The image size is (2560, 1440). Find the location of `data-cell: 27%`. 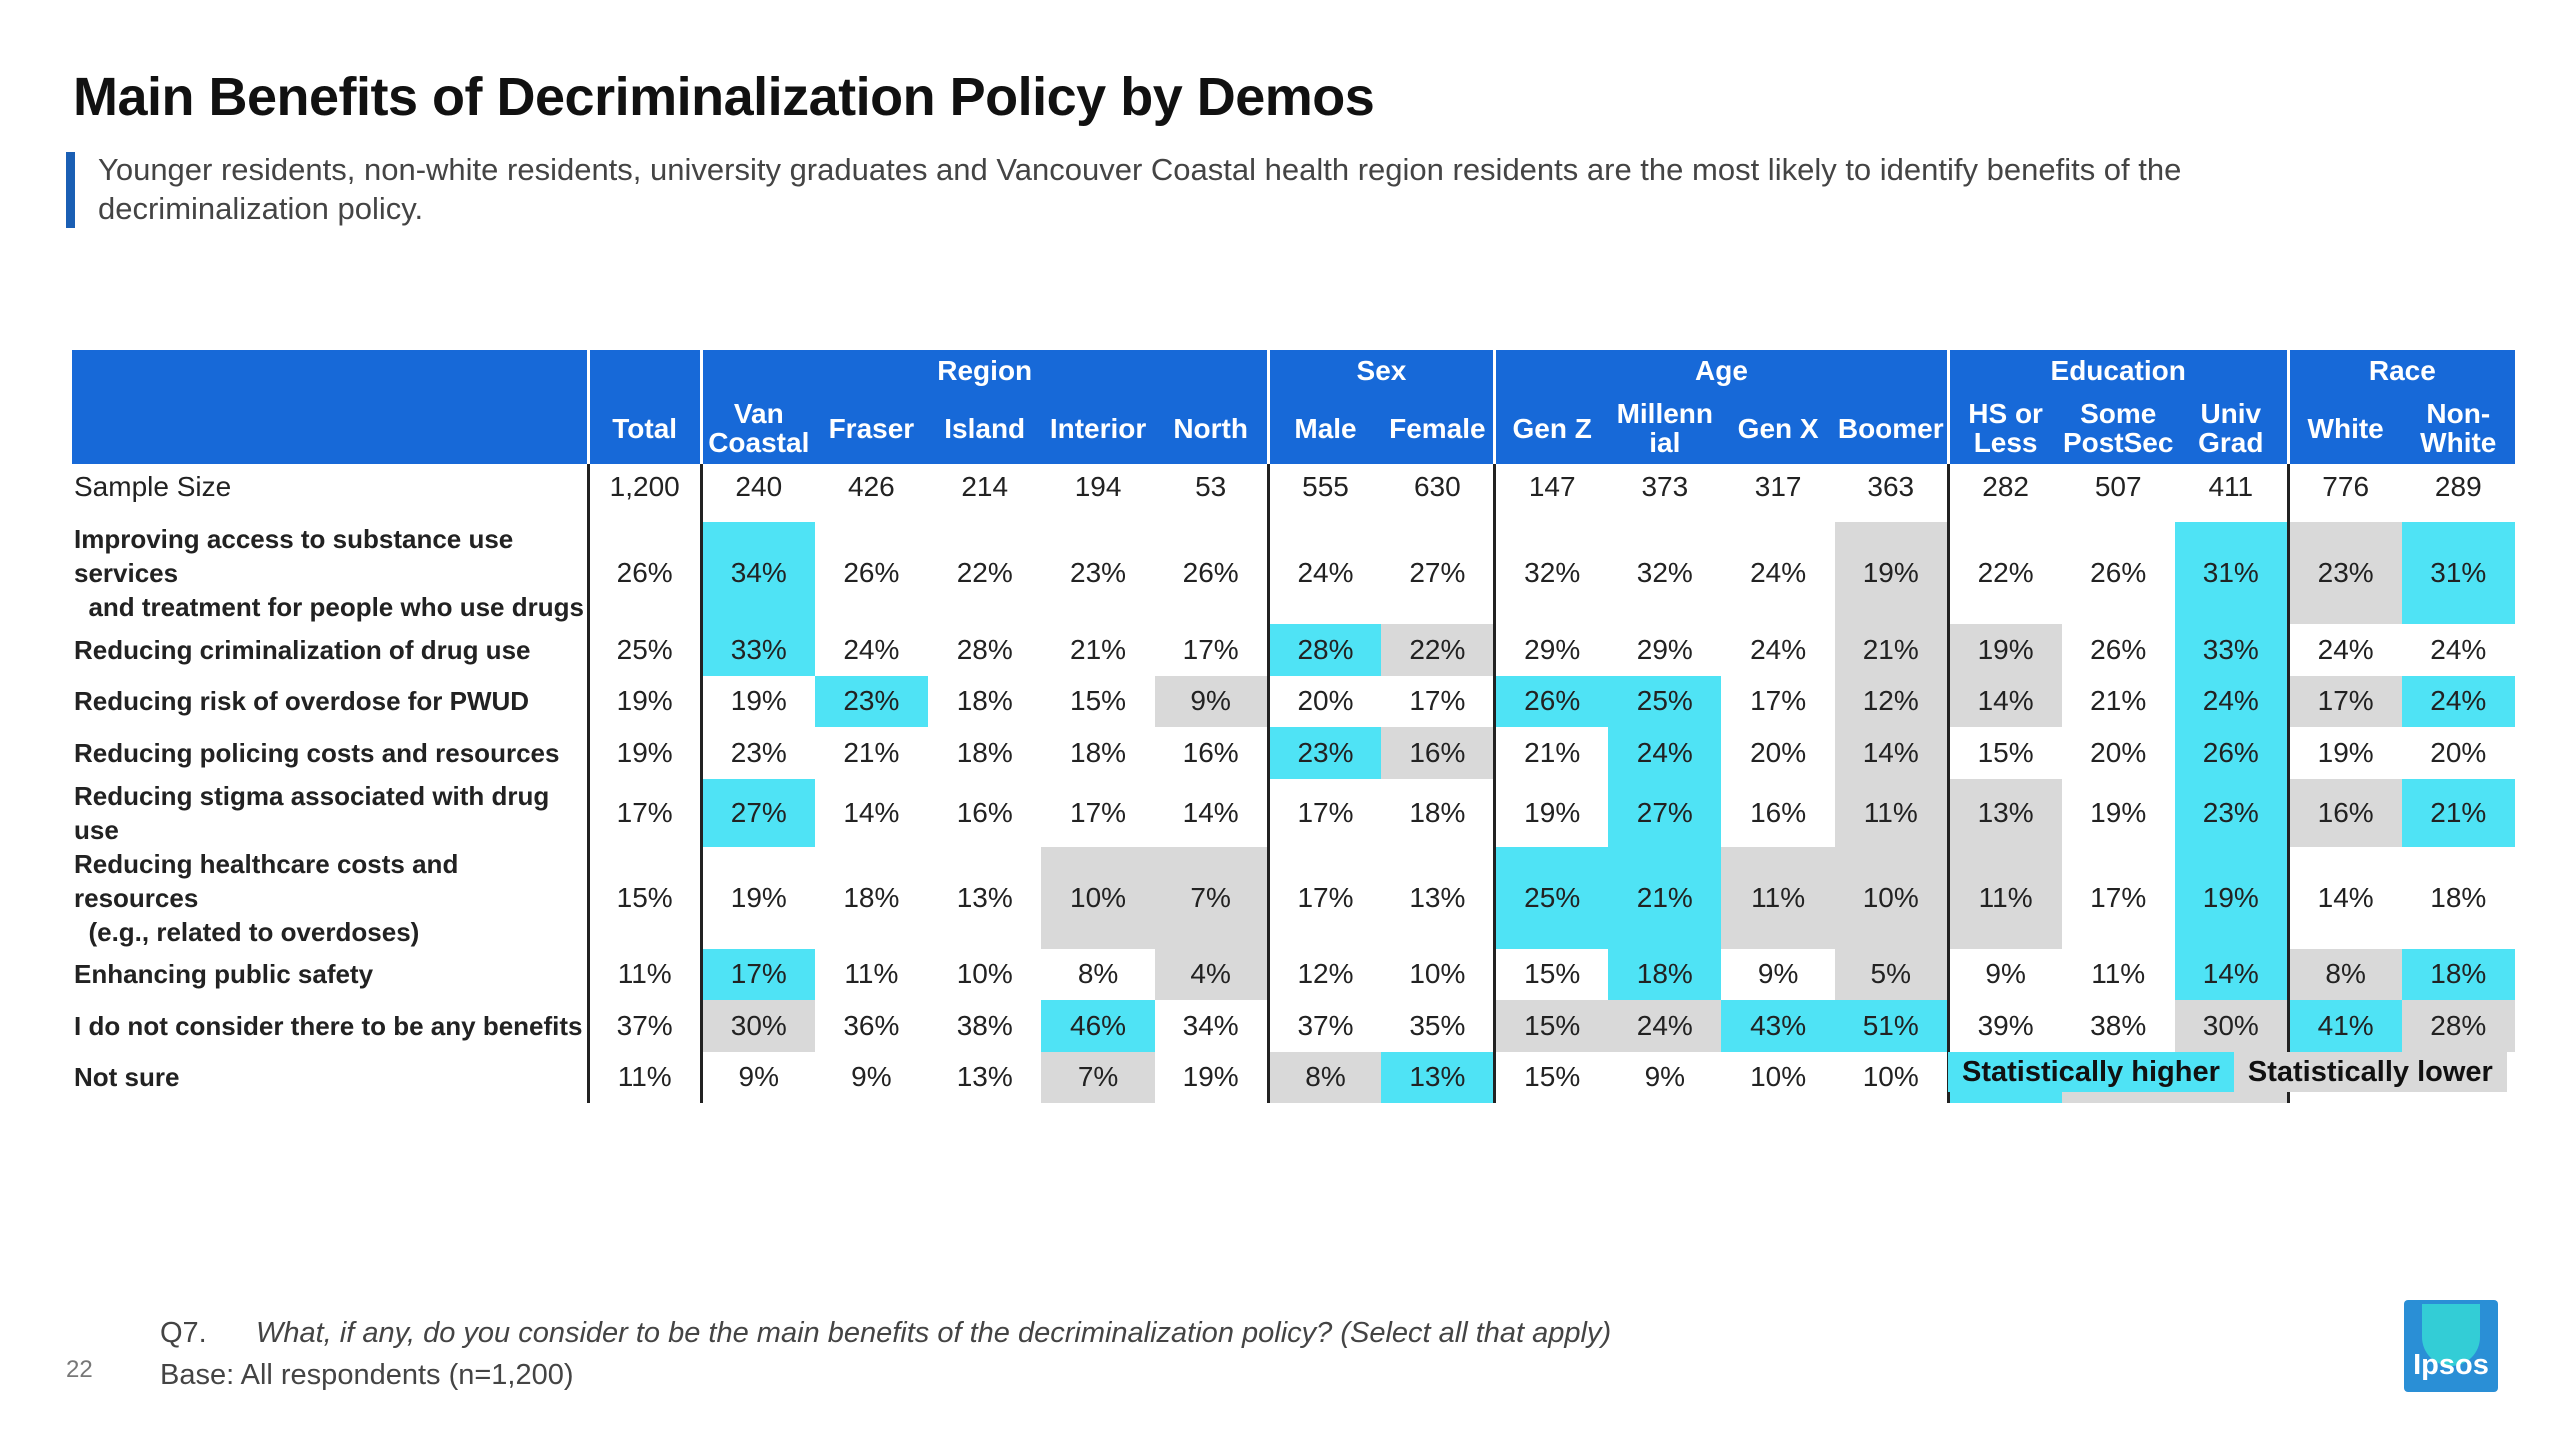

data-cell: 27% is located at coordinates (1437, 572).